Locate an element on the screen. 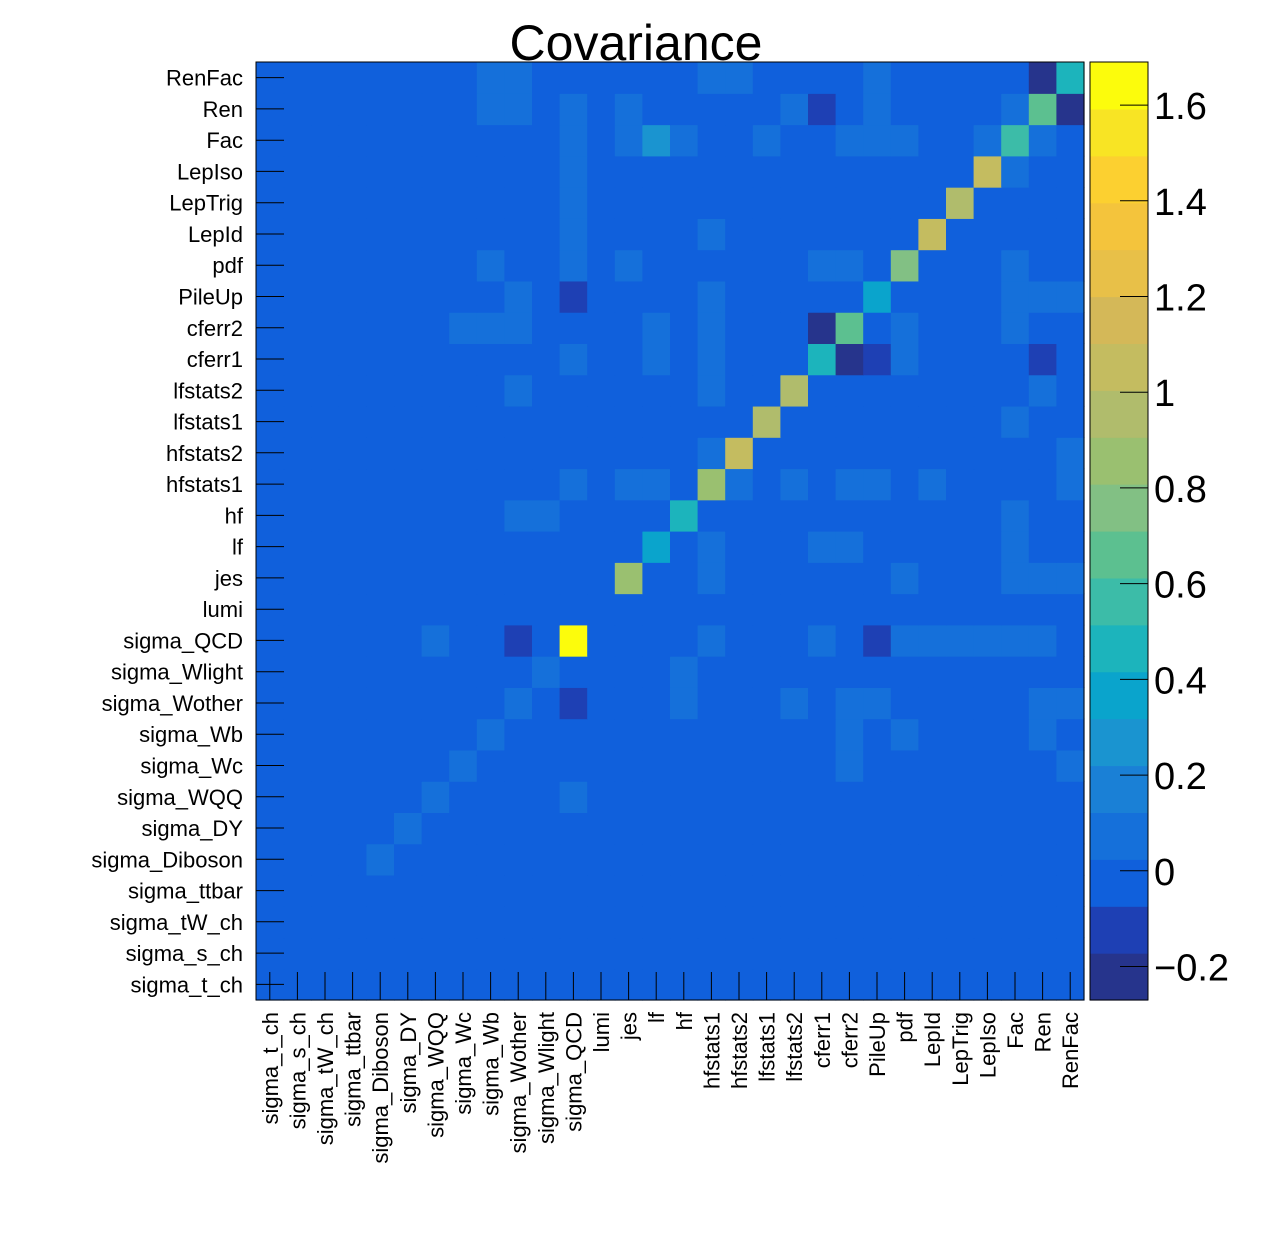  cell-lf-lumi is located at coordinates (601, 547).